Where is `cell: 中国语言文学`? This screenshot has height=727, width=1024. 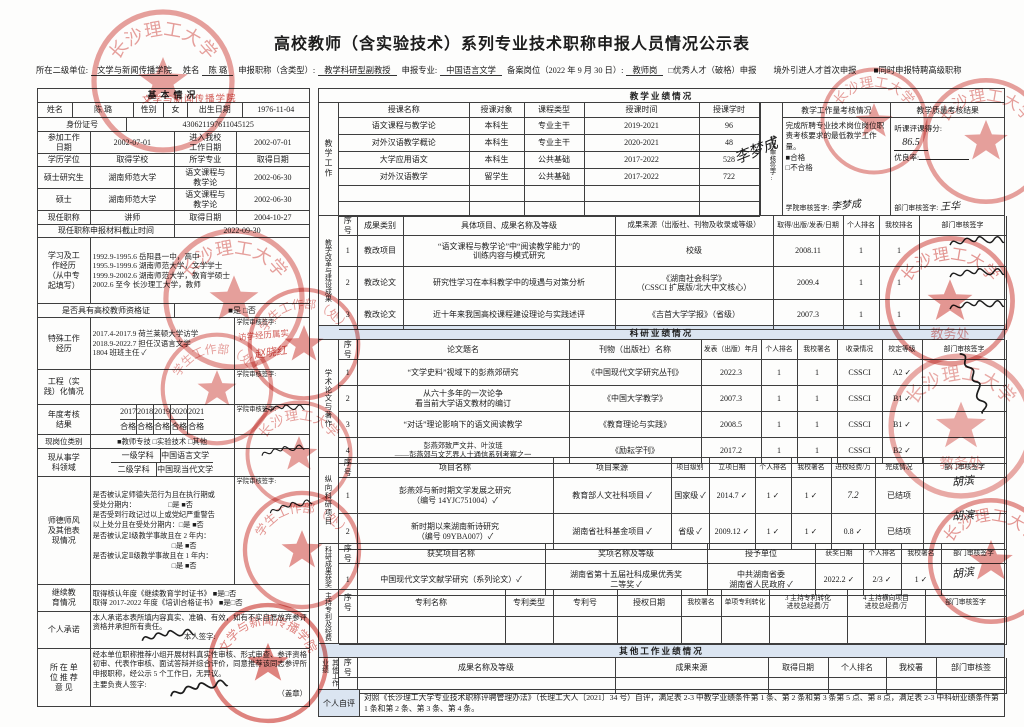
cell: 中国语言文学 is located at coordinates (184, 455).